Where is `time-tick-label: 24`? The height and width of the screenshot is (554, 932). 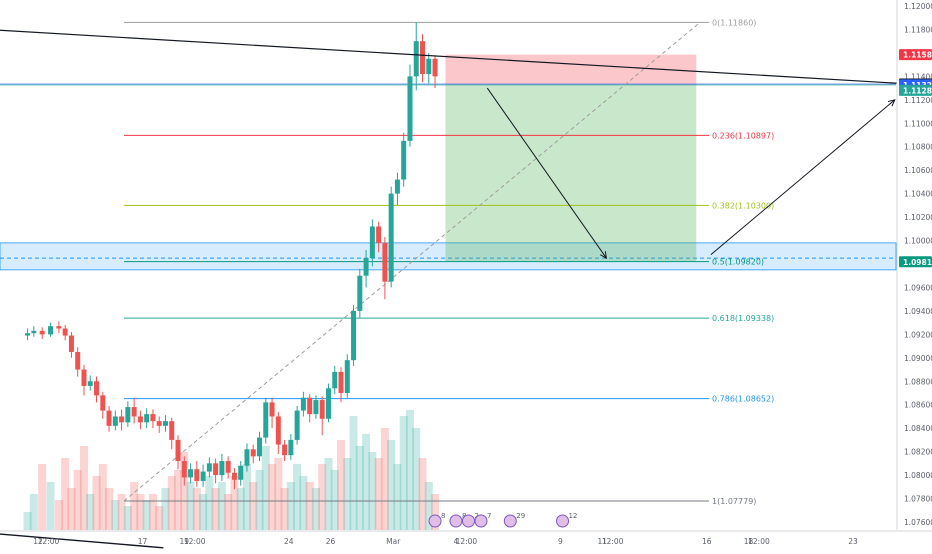 time-tick-label: 24 is located at coordinates (289, 541).